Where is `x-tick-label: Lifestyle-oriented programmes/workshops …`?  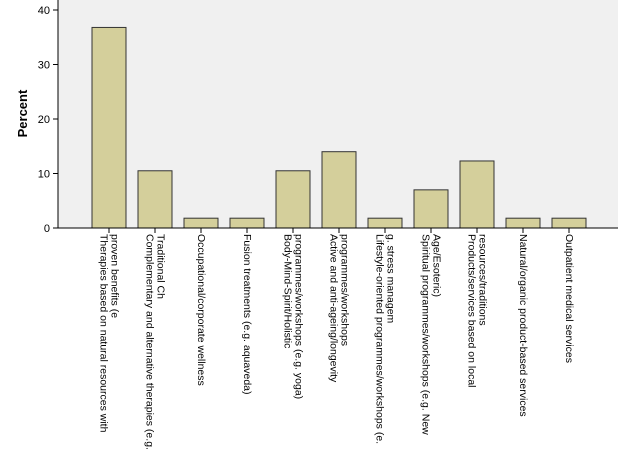 x-tick-label: Lifestyle-oriented programmes/workshops … is located at coordinates (385, 339).